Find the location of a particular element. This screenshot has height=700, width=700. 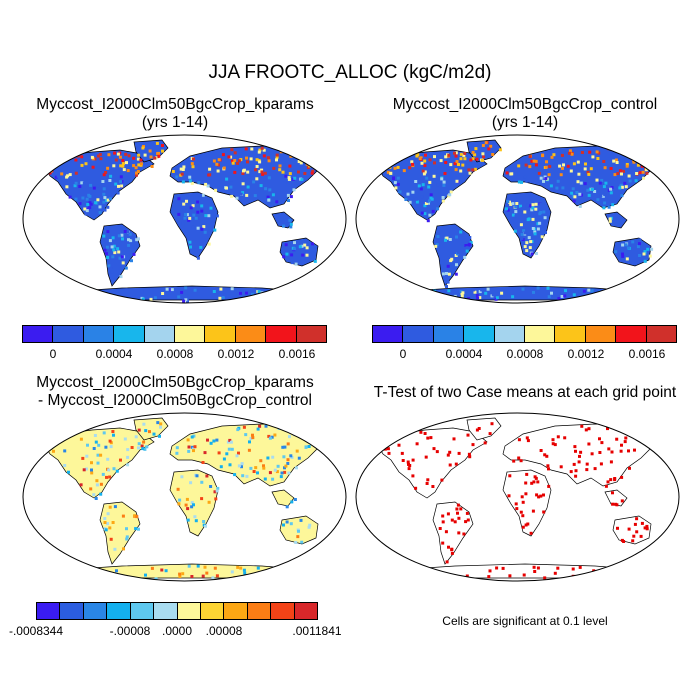

colorbar-tick-label: -.0008344 is located at coordinates (36, 631).